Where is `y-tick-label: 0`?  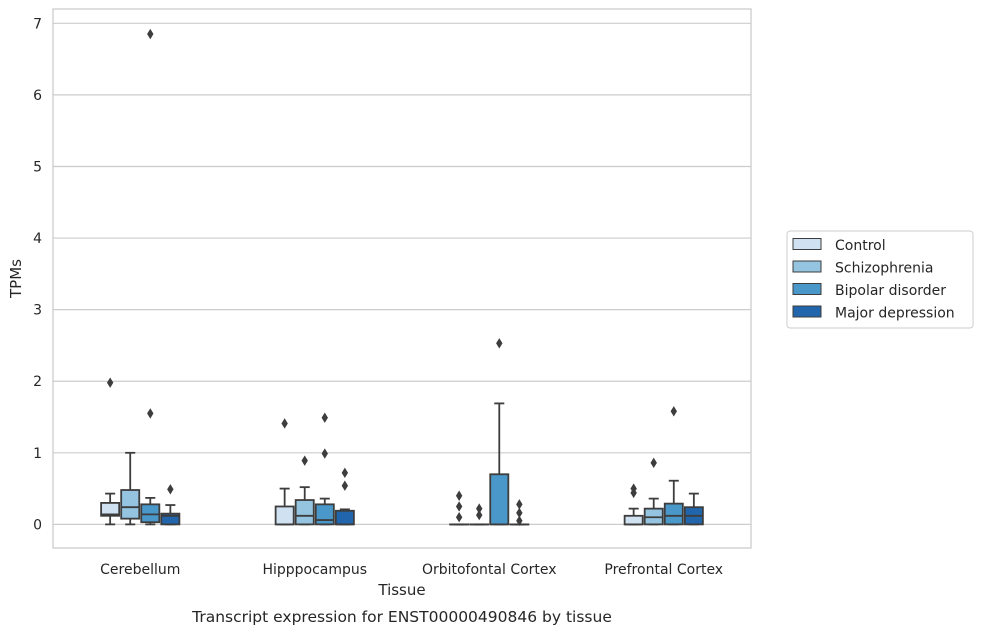
y-tick-label: 0 is located at coordinates (37, 525).